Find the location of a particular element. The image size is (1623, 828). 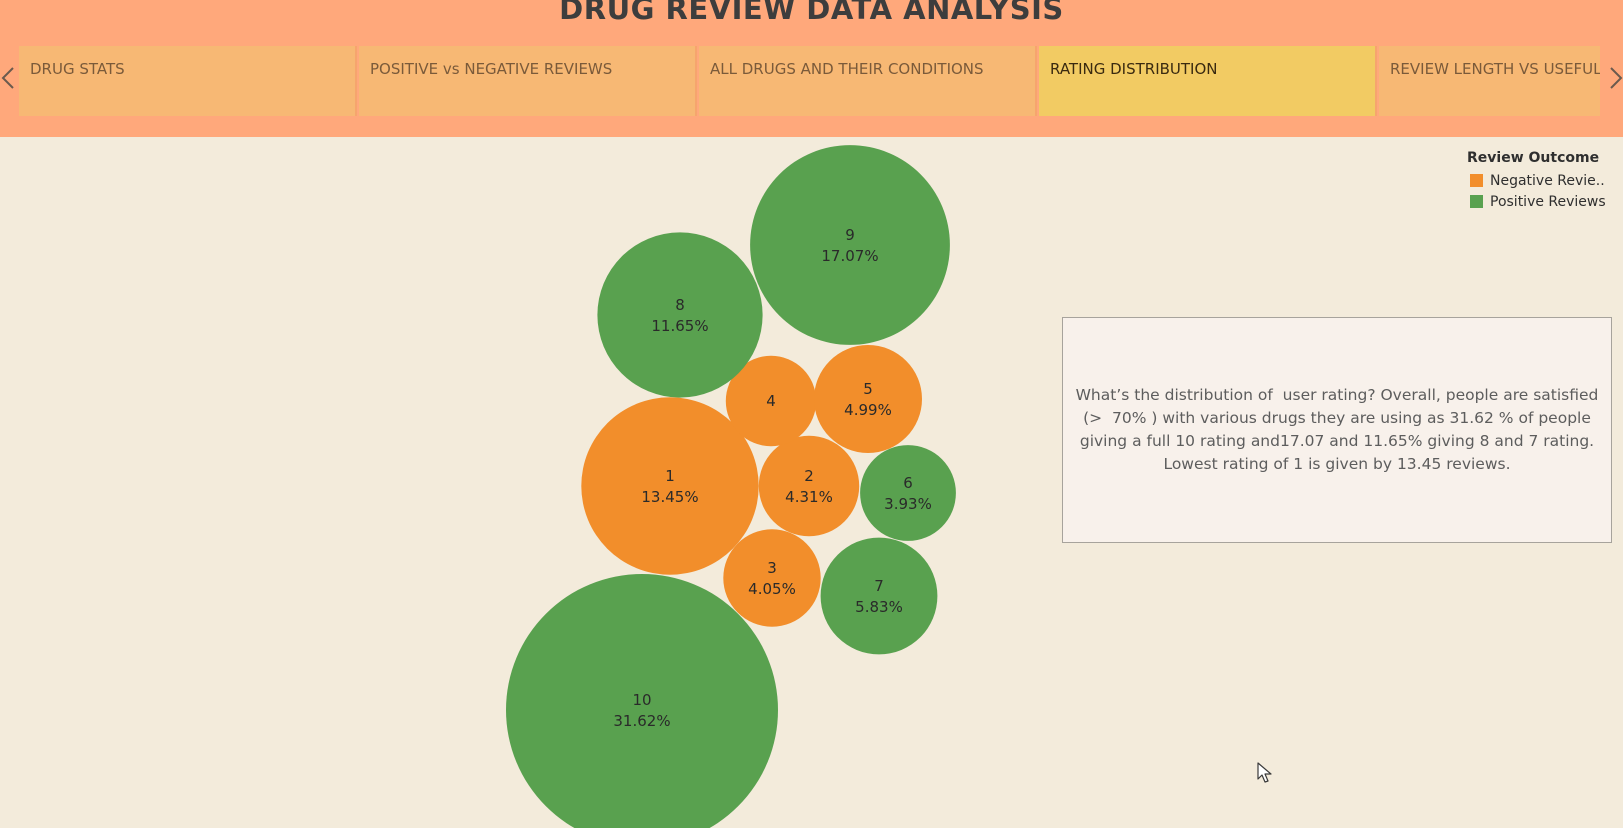

bubble-percent-label: 4.31% is located at coordinates (809, 497).